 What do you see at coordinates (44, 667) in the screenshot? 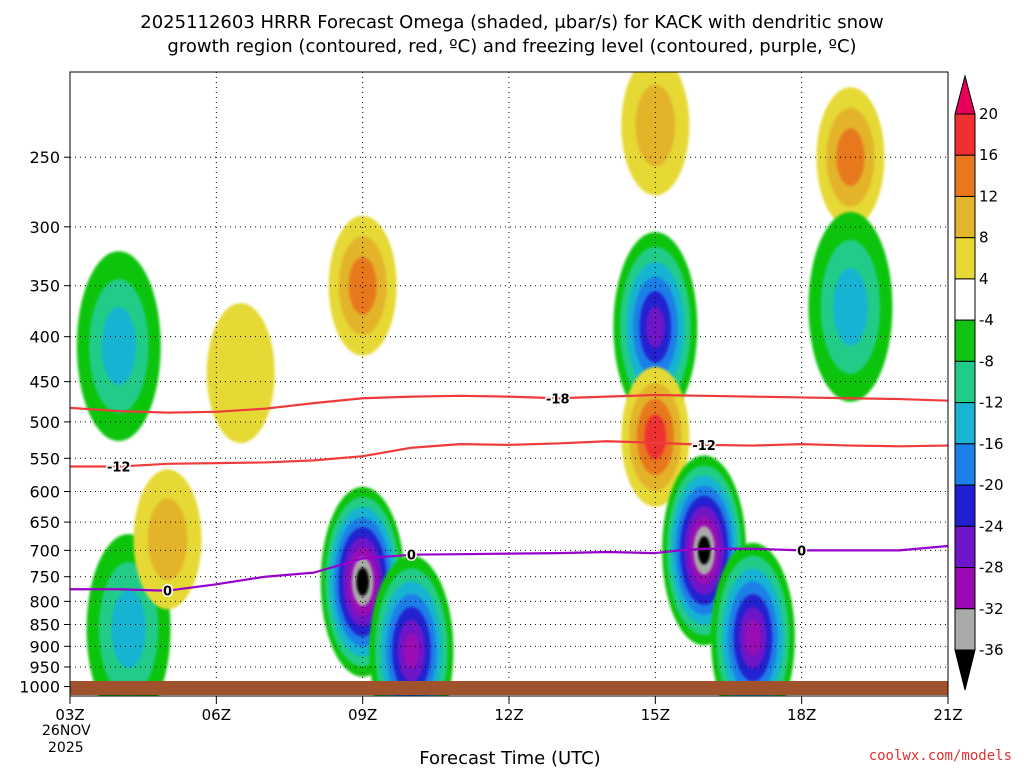
I see `y-tick-label-950: 950` at bounding box center [44, 667].